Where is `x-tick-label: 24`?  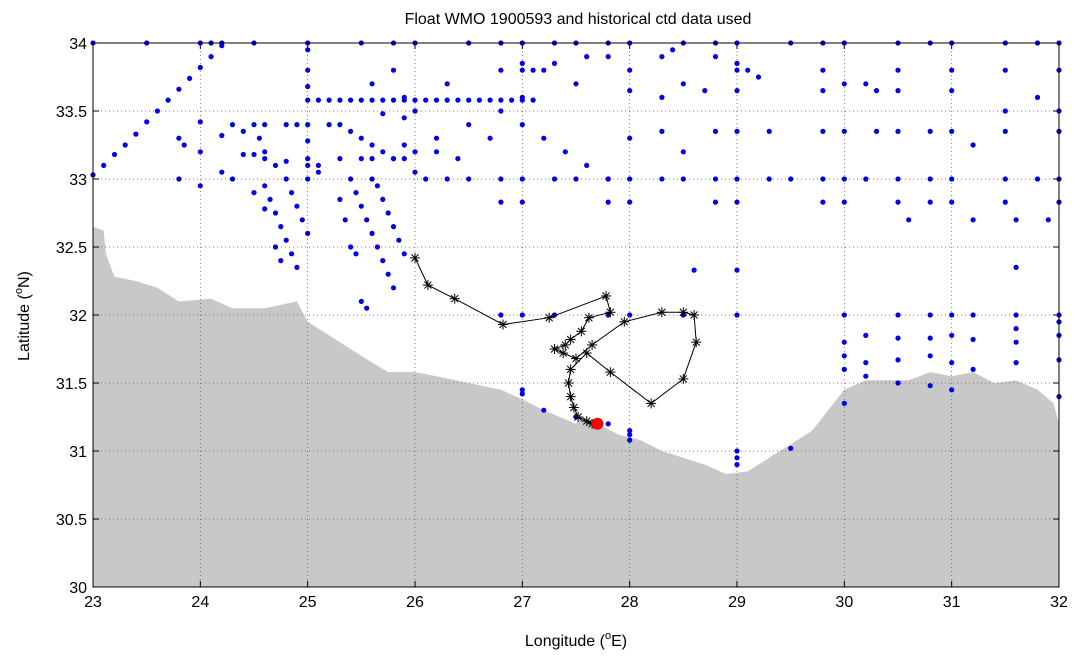
x-tick-label: 24 is located at coordinates (200, 602).